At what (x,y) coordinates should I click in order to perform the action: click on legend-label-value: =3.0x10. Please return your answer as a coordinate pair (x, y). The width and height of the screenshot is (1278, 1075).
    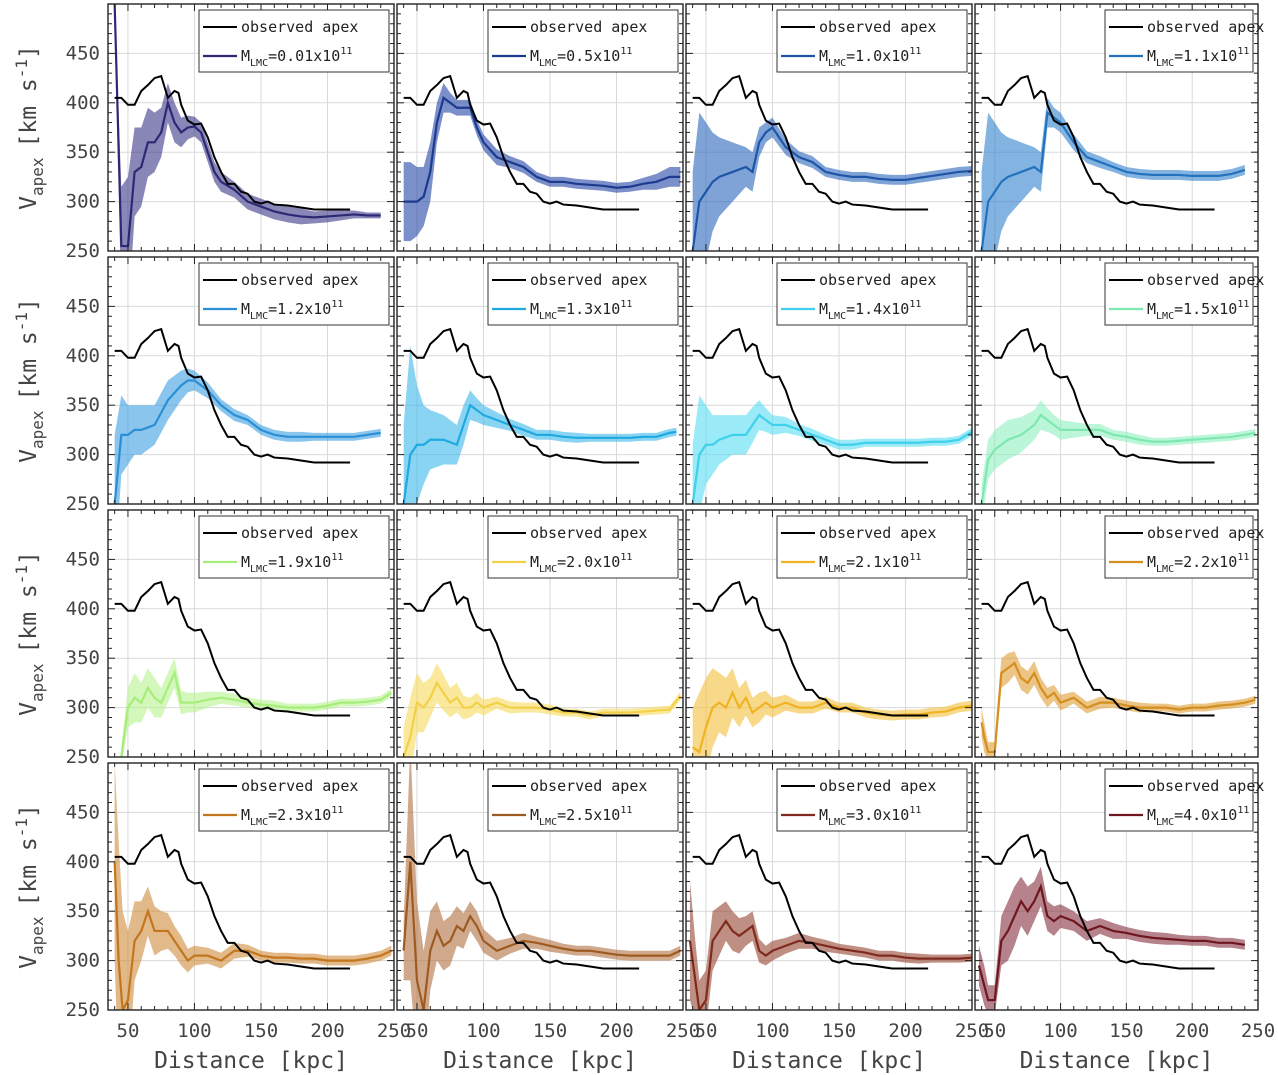
    Looking at the image, I should click on (877, 815).